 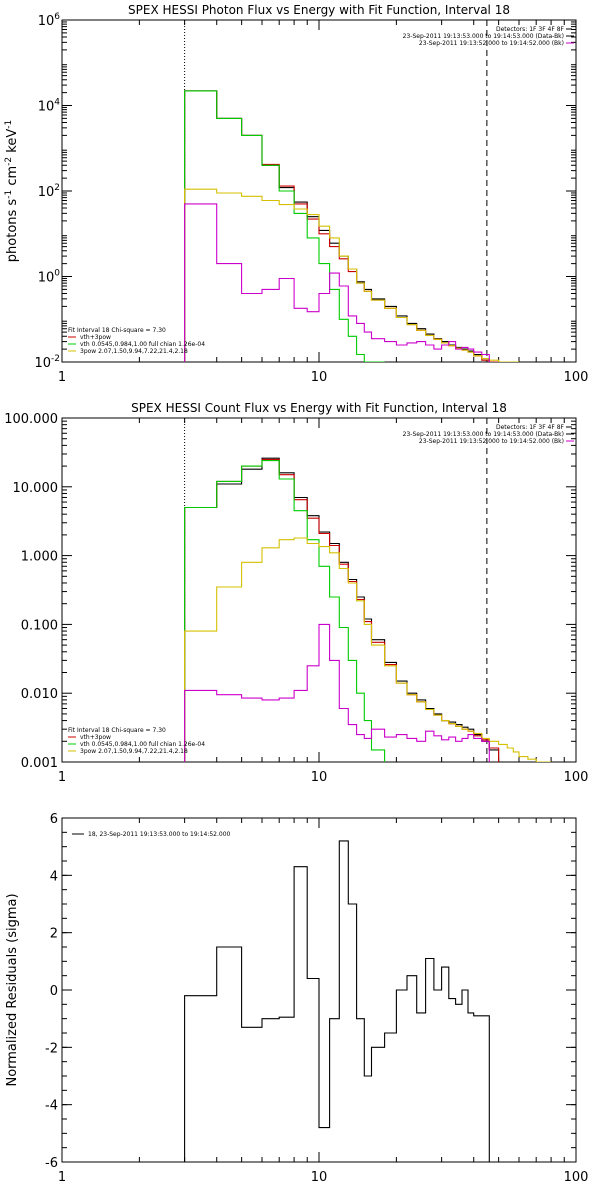 What do you see at coordinates (49, 20) in the screenshot?
I see `y-tick-label: 10⁶` at bounding box center [49, 20].